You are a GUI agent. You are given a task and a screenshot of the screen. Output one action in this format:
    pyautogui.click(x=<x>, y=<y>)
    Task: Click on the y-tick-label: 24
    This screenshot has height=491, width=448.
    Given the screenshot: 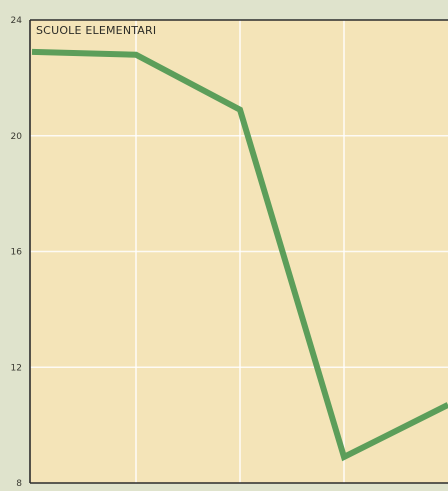 What is the action you would take?
    pyautogui.click(x=17, y=21)
    